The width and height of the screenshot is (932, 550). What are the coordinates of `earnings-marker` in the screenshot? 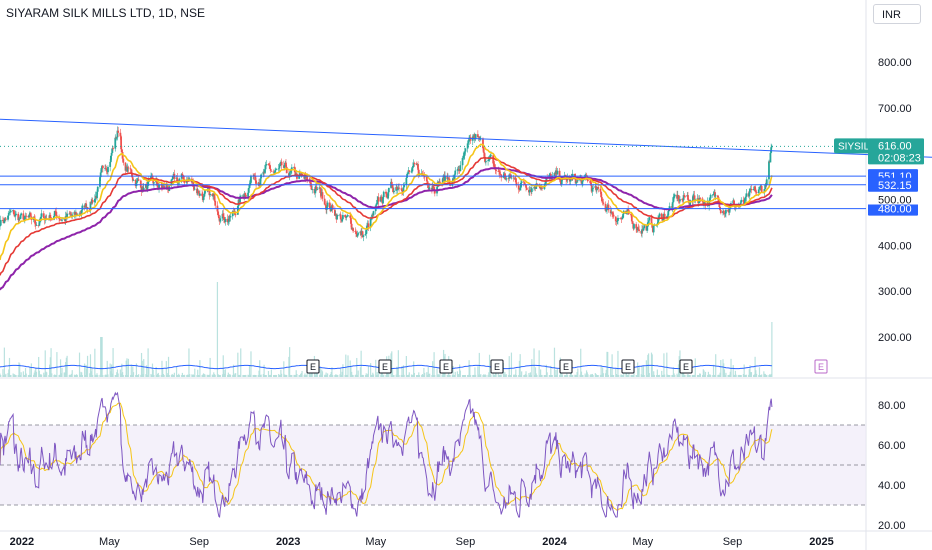 It's located at (566, 366).